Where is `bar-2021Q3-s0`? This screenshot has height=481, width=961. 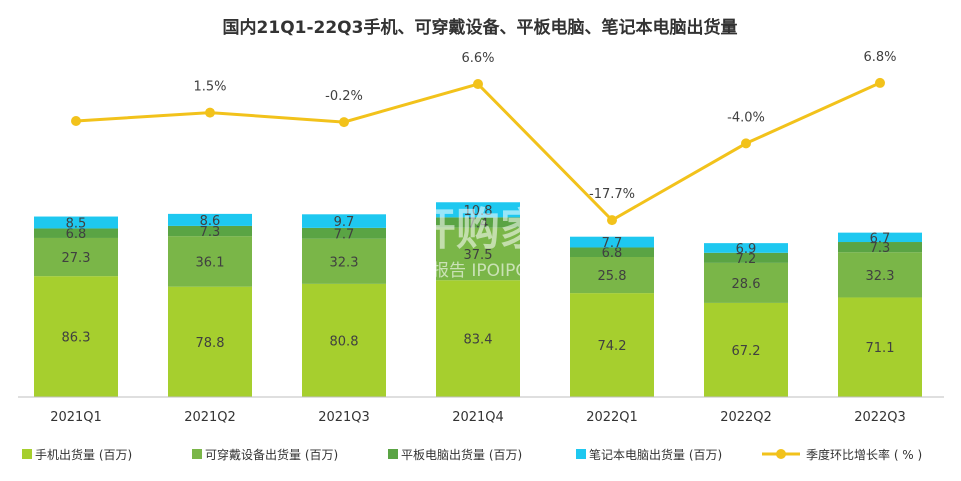
bar-2021Q3-s0 is located at coordinates (344, 340).